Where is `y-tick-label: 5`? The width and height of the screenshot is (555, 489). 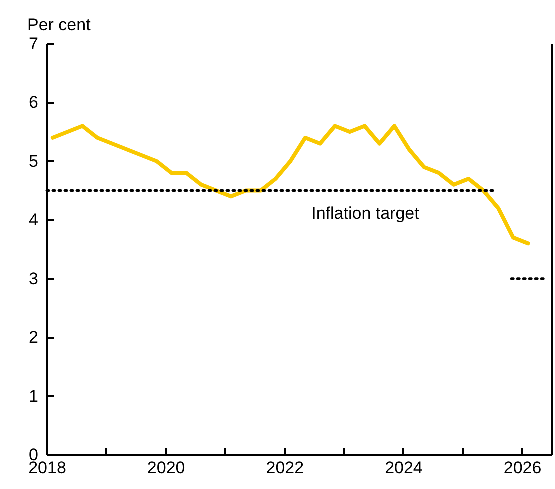
y-tick-label: 5 is located at coordinates (33, 161).